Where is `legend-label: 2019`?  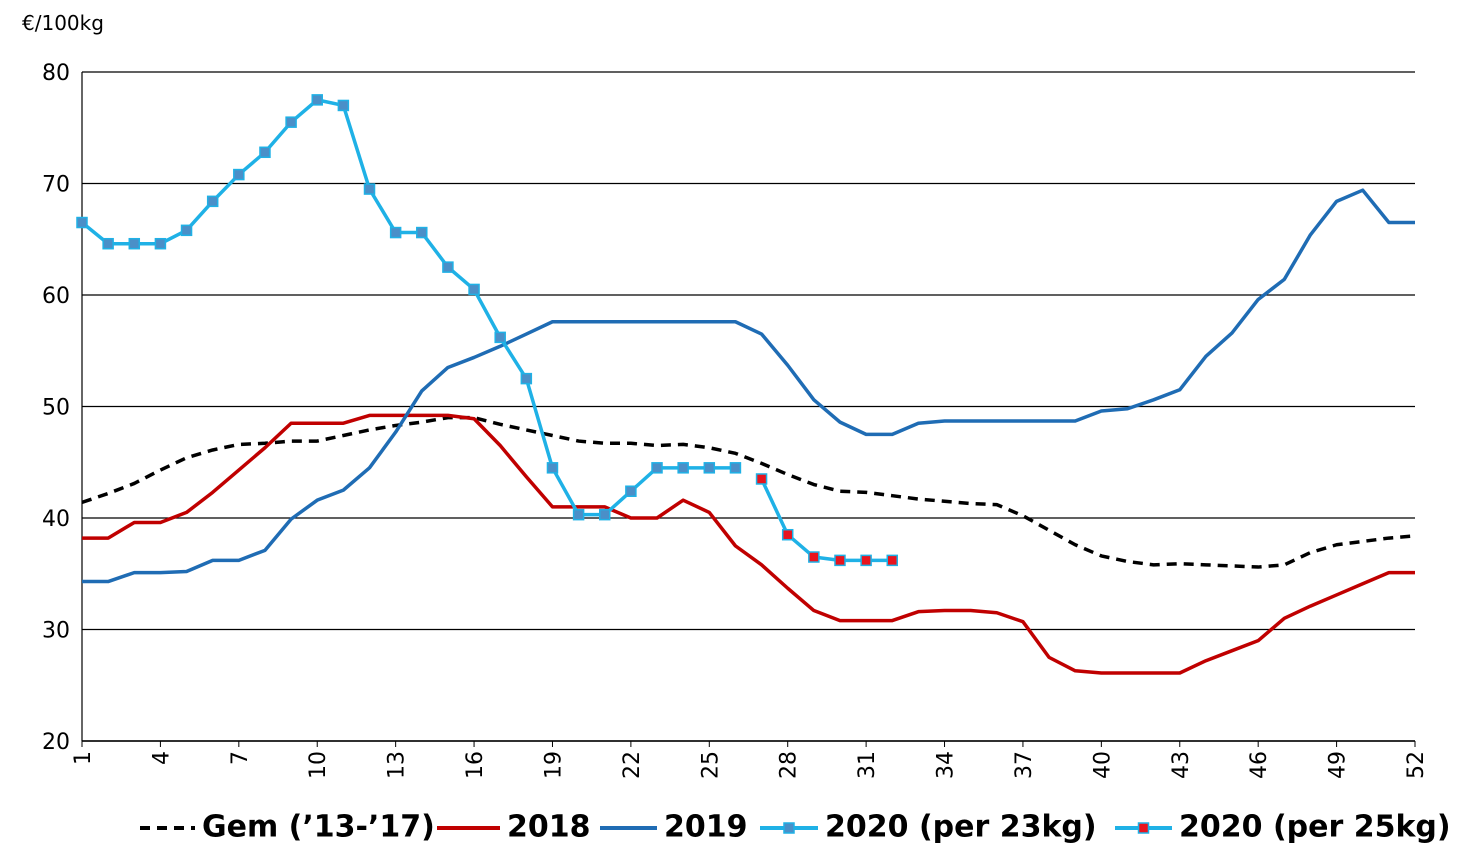
legend-label: 2019 is located at coordinates (706, 827).